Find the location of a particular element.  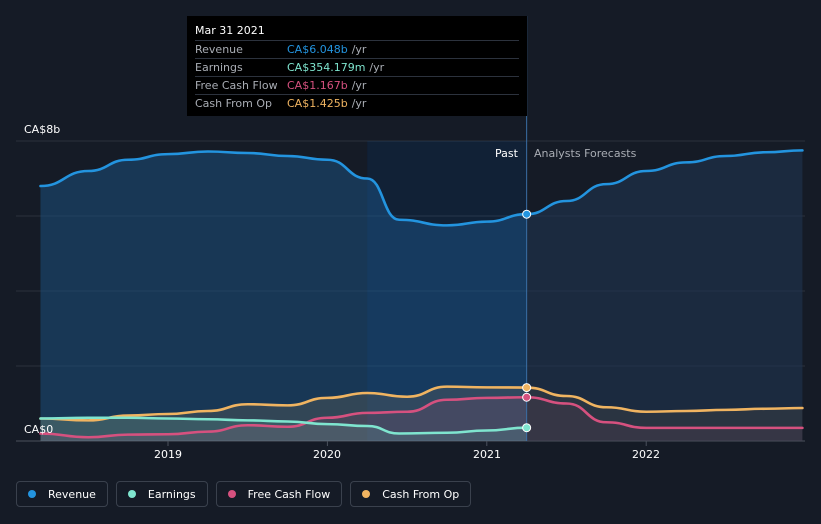

series-line-forecast-free-cash-flow is located at coordinates (664, 412).